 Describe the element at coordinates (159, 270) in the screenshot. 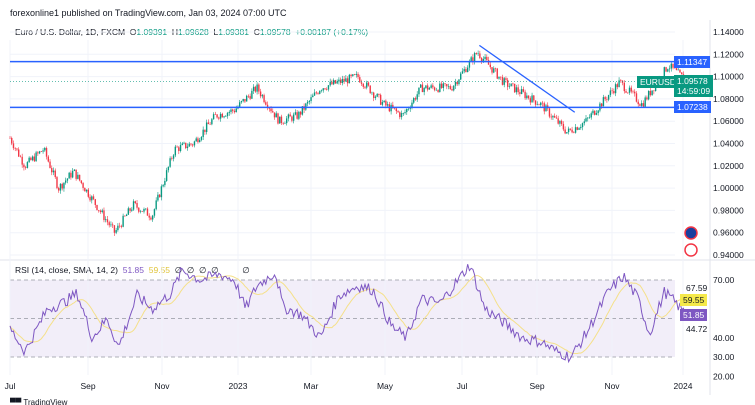

I see `rsi-sma-value: 59.55` at that location.